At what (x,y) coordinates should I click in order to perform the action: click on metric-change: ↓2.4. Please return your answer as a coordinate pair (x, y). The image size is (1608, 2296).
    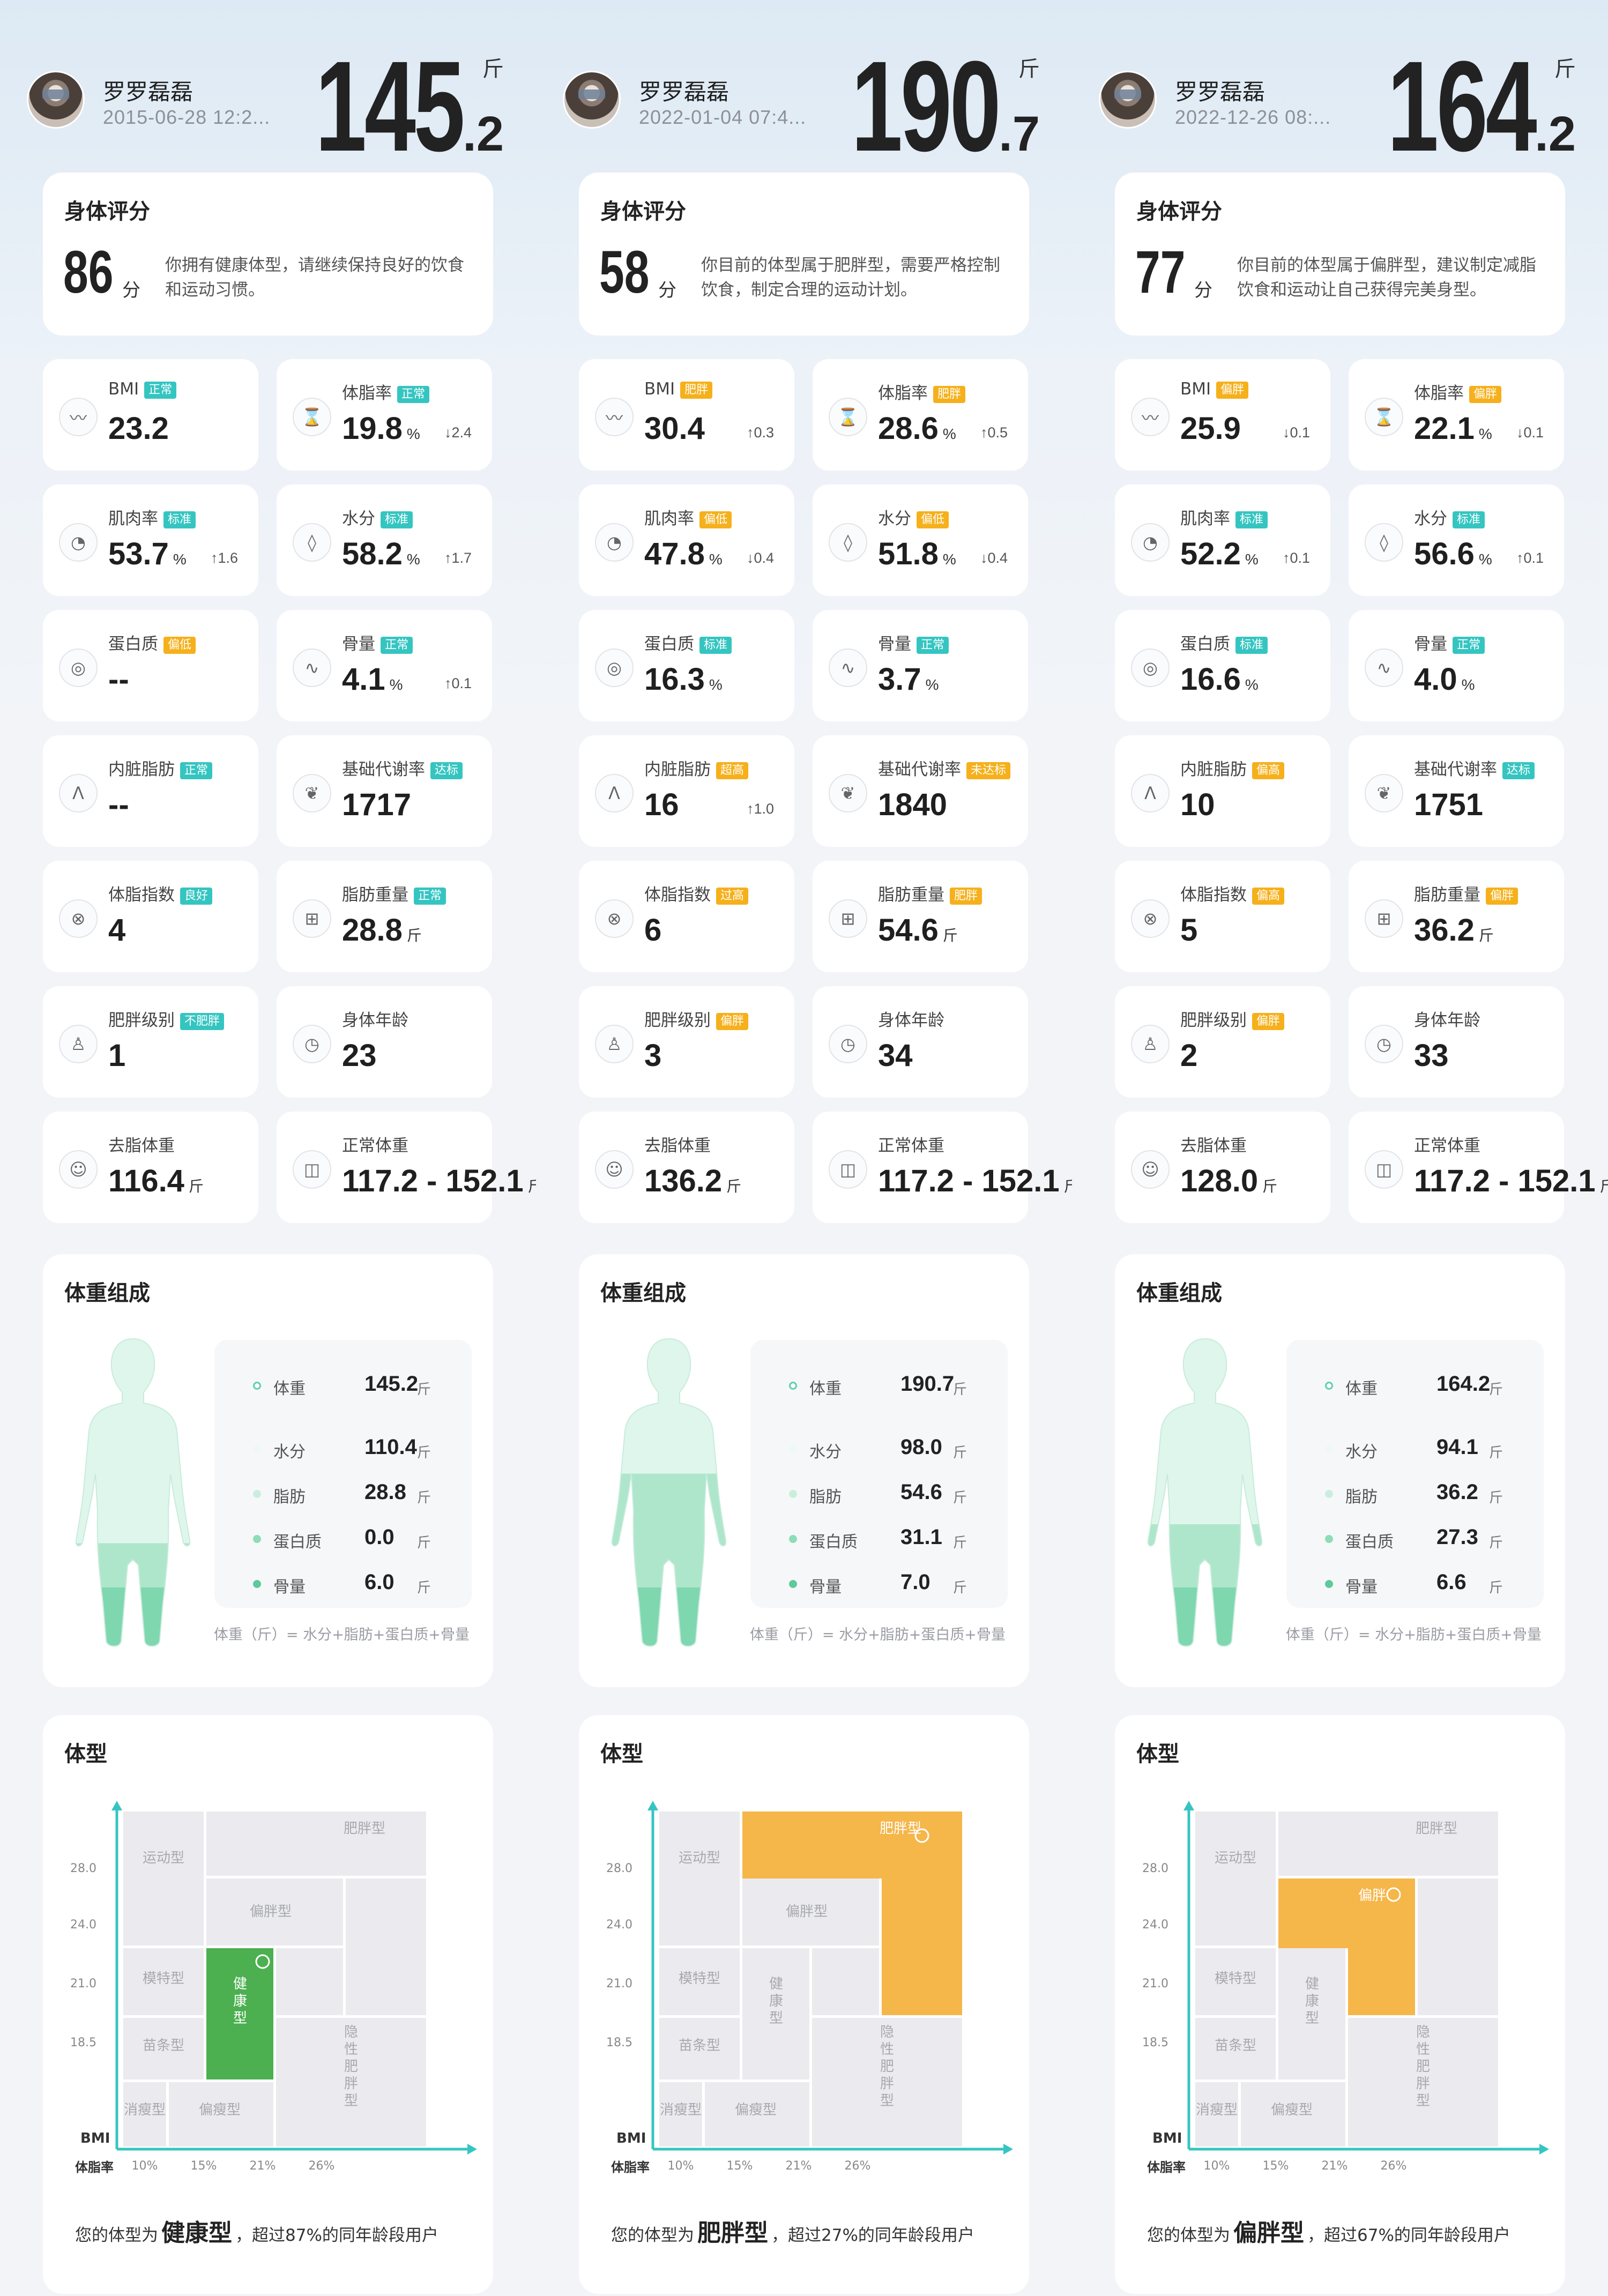
    Looking at the image, I should click on (458, 432).